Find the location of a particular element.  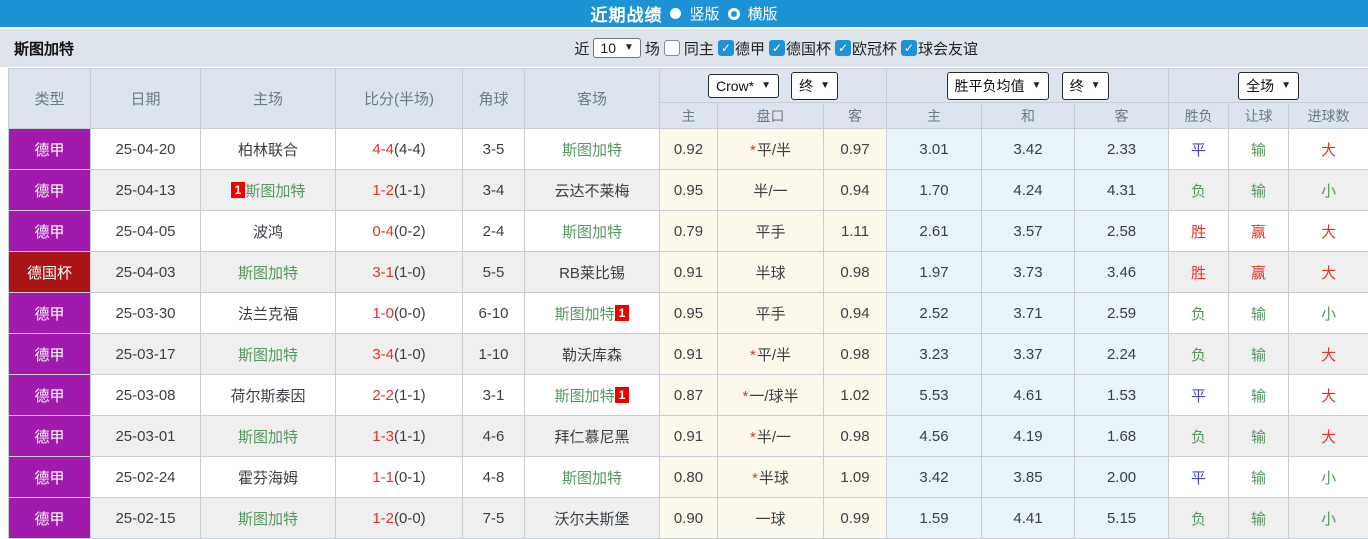

date-cell: 25-04-05 is located at coordinates (145, 231).